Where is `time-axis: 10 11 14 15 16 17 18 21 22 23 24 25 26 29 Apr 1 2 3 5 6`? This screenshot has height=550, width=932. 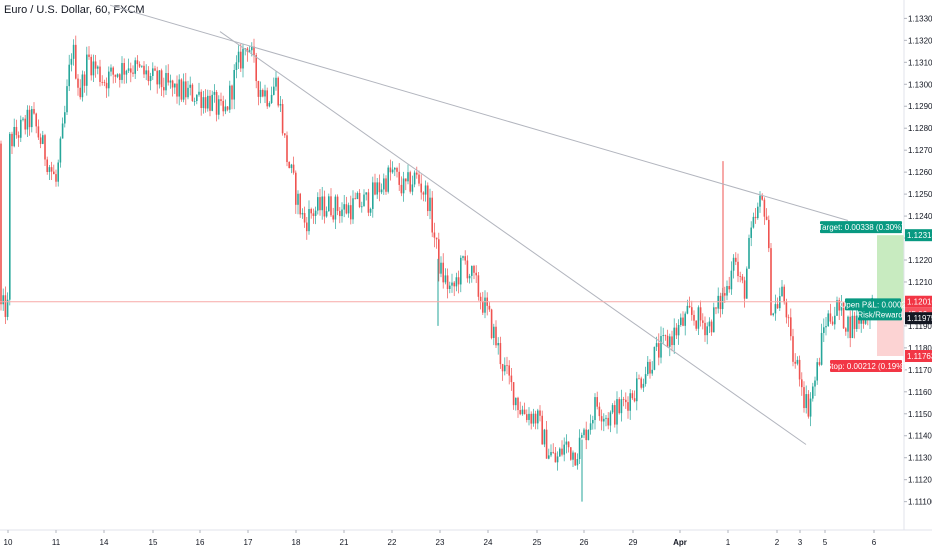 time-axis: 10 11 14 15 16 17 18 21 22 23 24 25 26 29 Apr 1 2 3 5 6 is located at coordinates (466, 538).